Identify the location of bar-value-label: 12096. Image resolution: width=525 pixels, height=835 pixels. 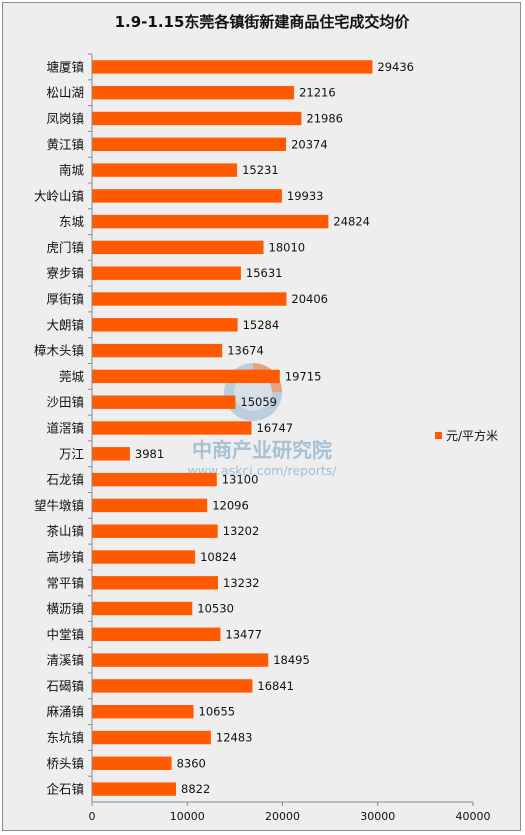
(230, 505).